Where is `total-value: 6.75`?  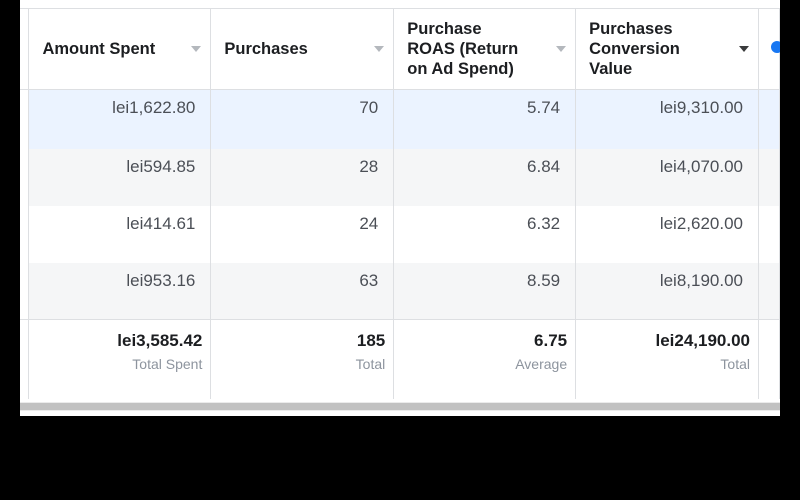 total-value: 6.75 is located at coordinates (551, 340).